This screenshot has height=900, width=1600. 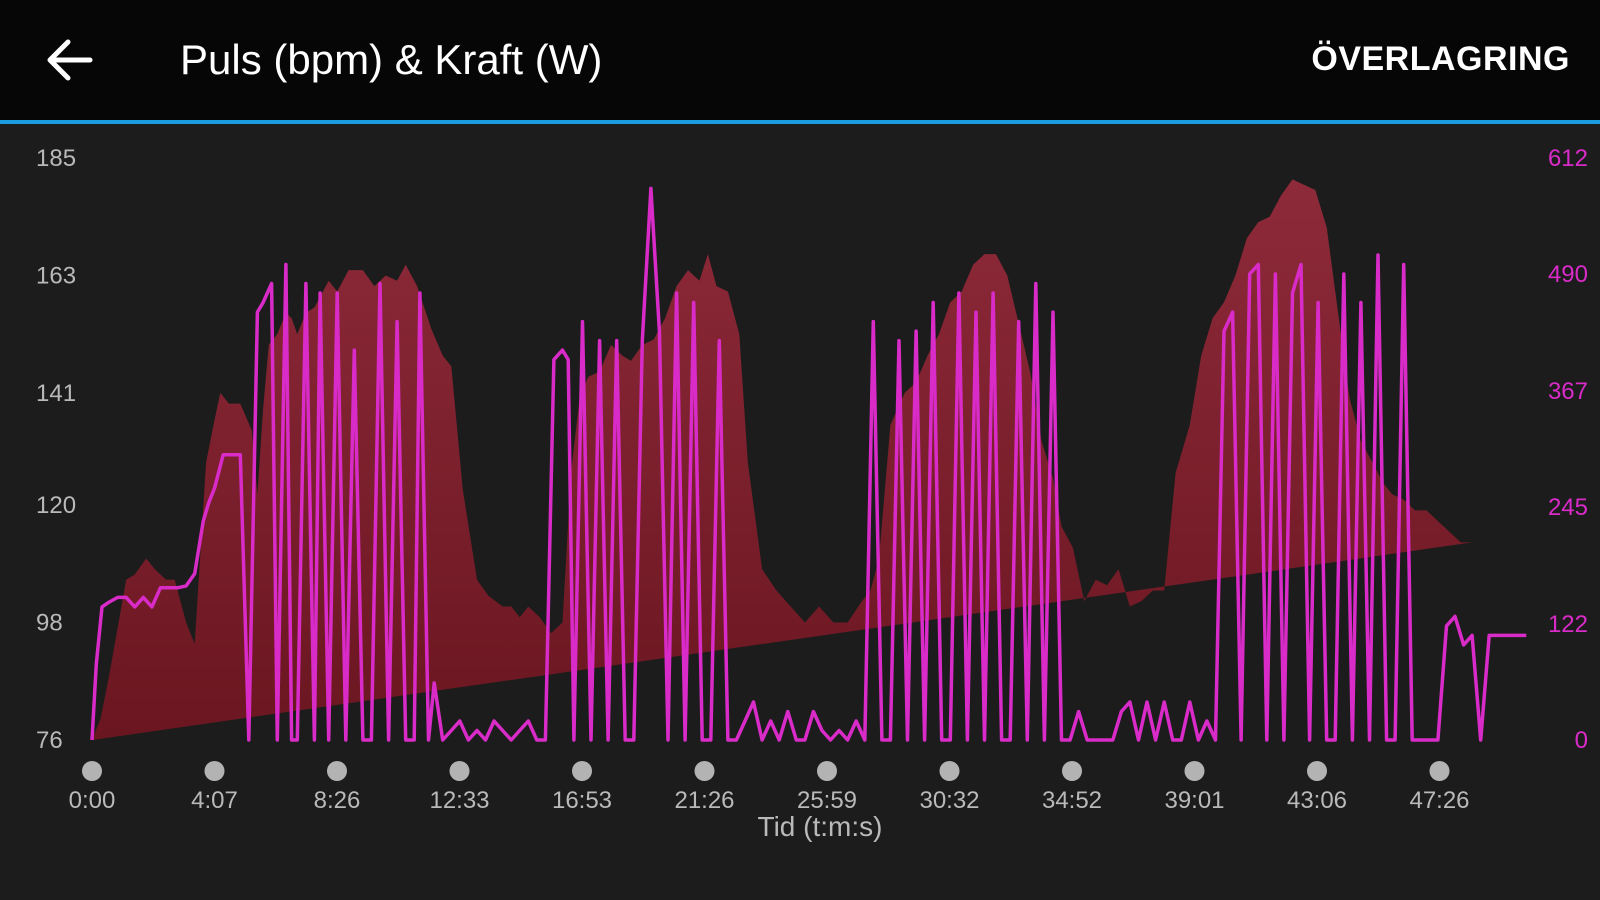 I want to click on x-tick-label: 16:53, so click(x=582, y=800).